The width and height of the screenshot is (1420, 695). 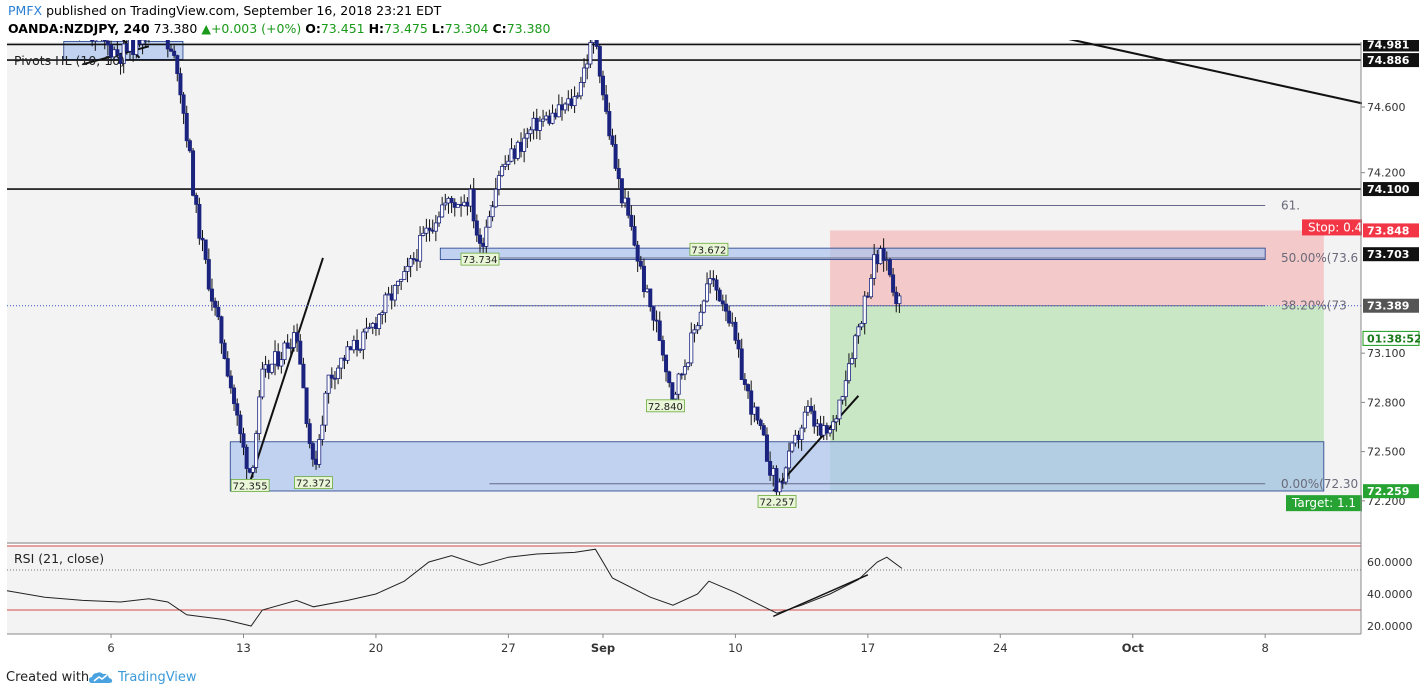 What do you see at coordinates (480, 260) in the screenshot?
I see `pivot-label: 73.734` at bounding box center [480, 260].